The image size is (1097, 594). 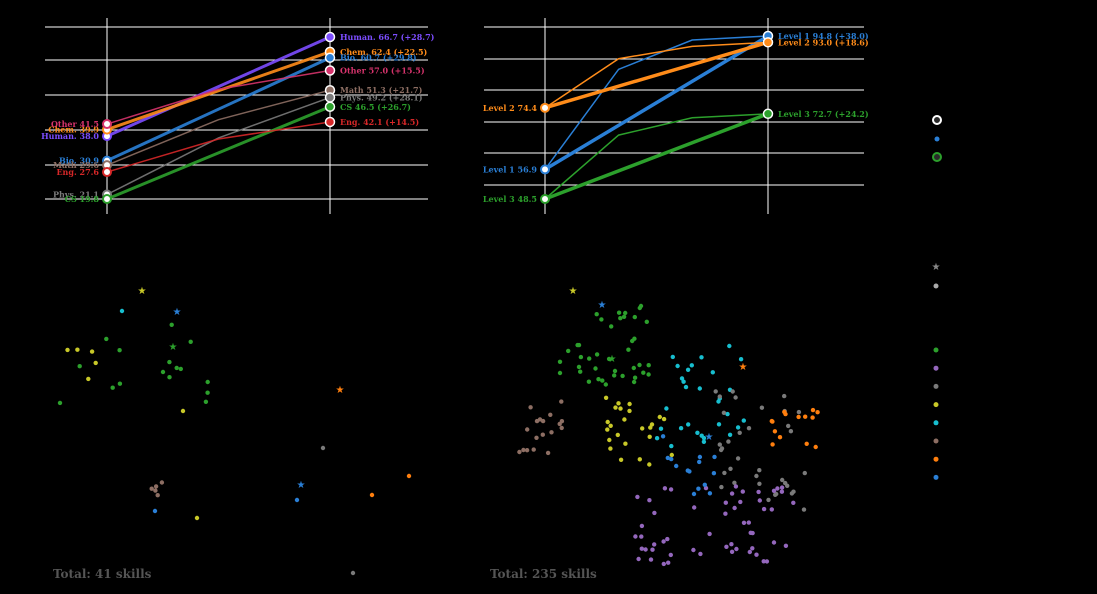 I want to click on start-label: Chem. 39.9, so click(x=73, y=130).